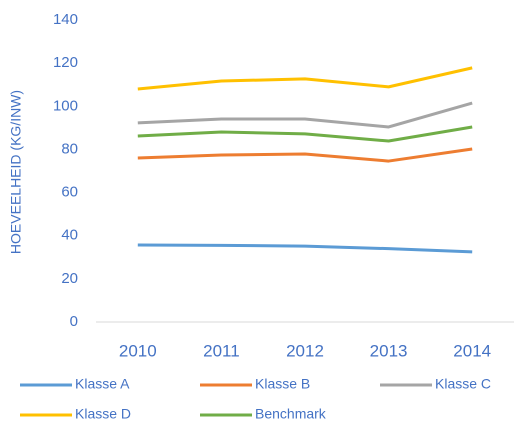 The image size is (514, 423). I want to click on x-tick-label: 2013, so click(389, 350).